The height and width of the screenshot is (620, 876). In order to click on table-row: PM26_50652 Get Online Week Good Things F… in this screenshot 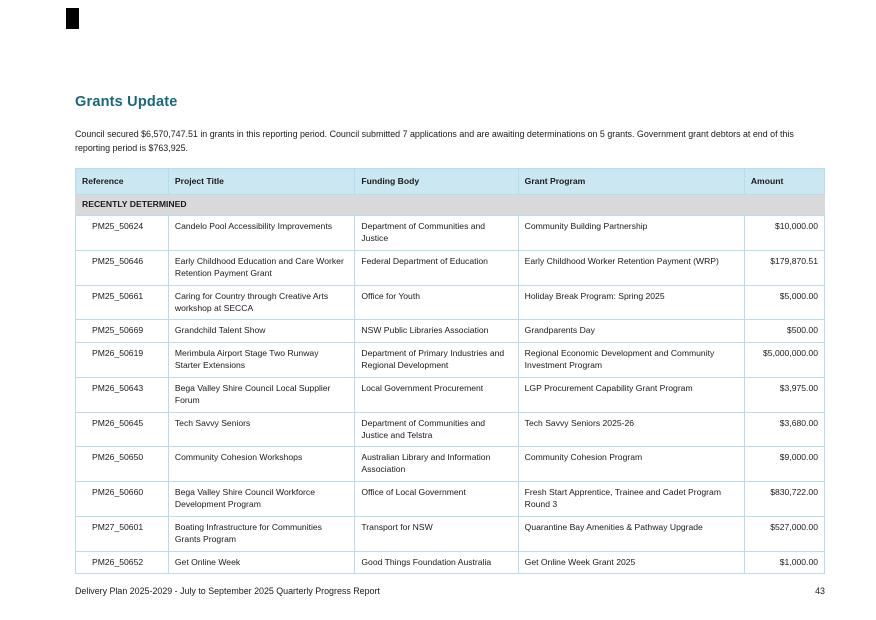, I will do `click(450, 562)`.